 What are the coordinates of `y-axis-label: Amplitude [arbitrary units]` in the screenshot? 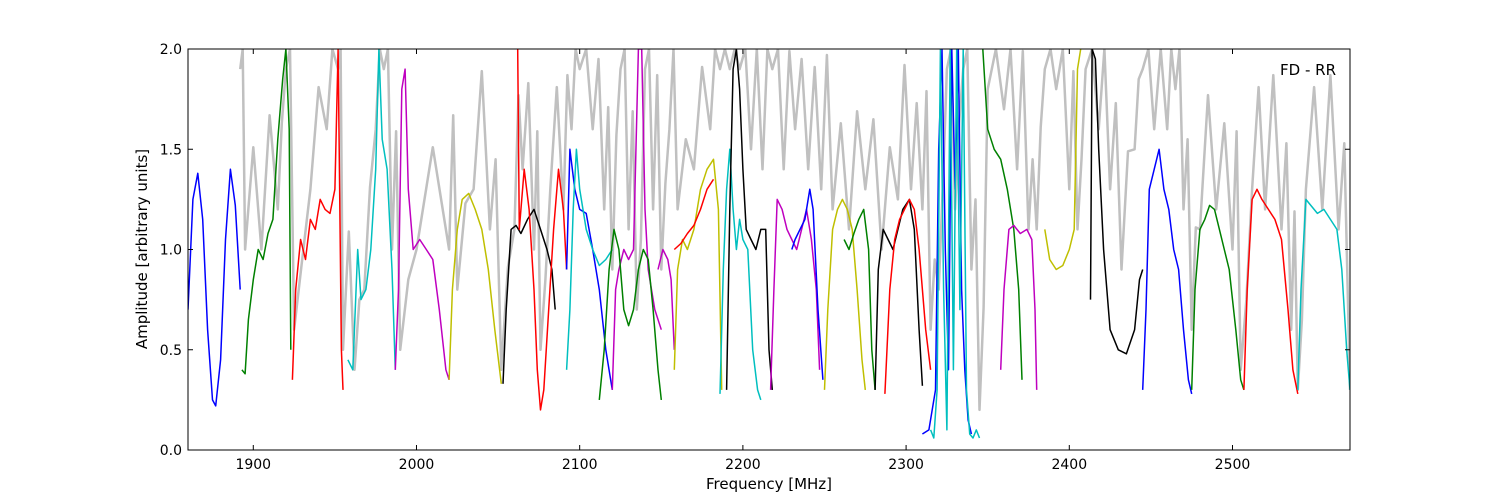 It's located at (142, 249).